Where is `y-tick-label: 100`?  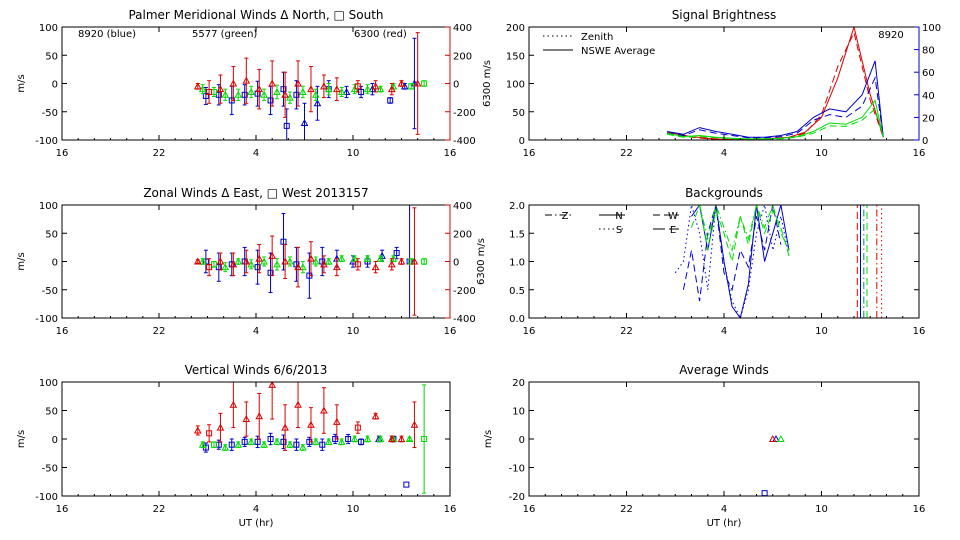 y-tick-label: 100 is located at coordinates (48, 383).